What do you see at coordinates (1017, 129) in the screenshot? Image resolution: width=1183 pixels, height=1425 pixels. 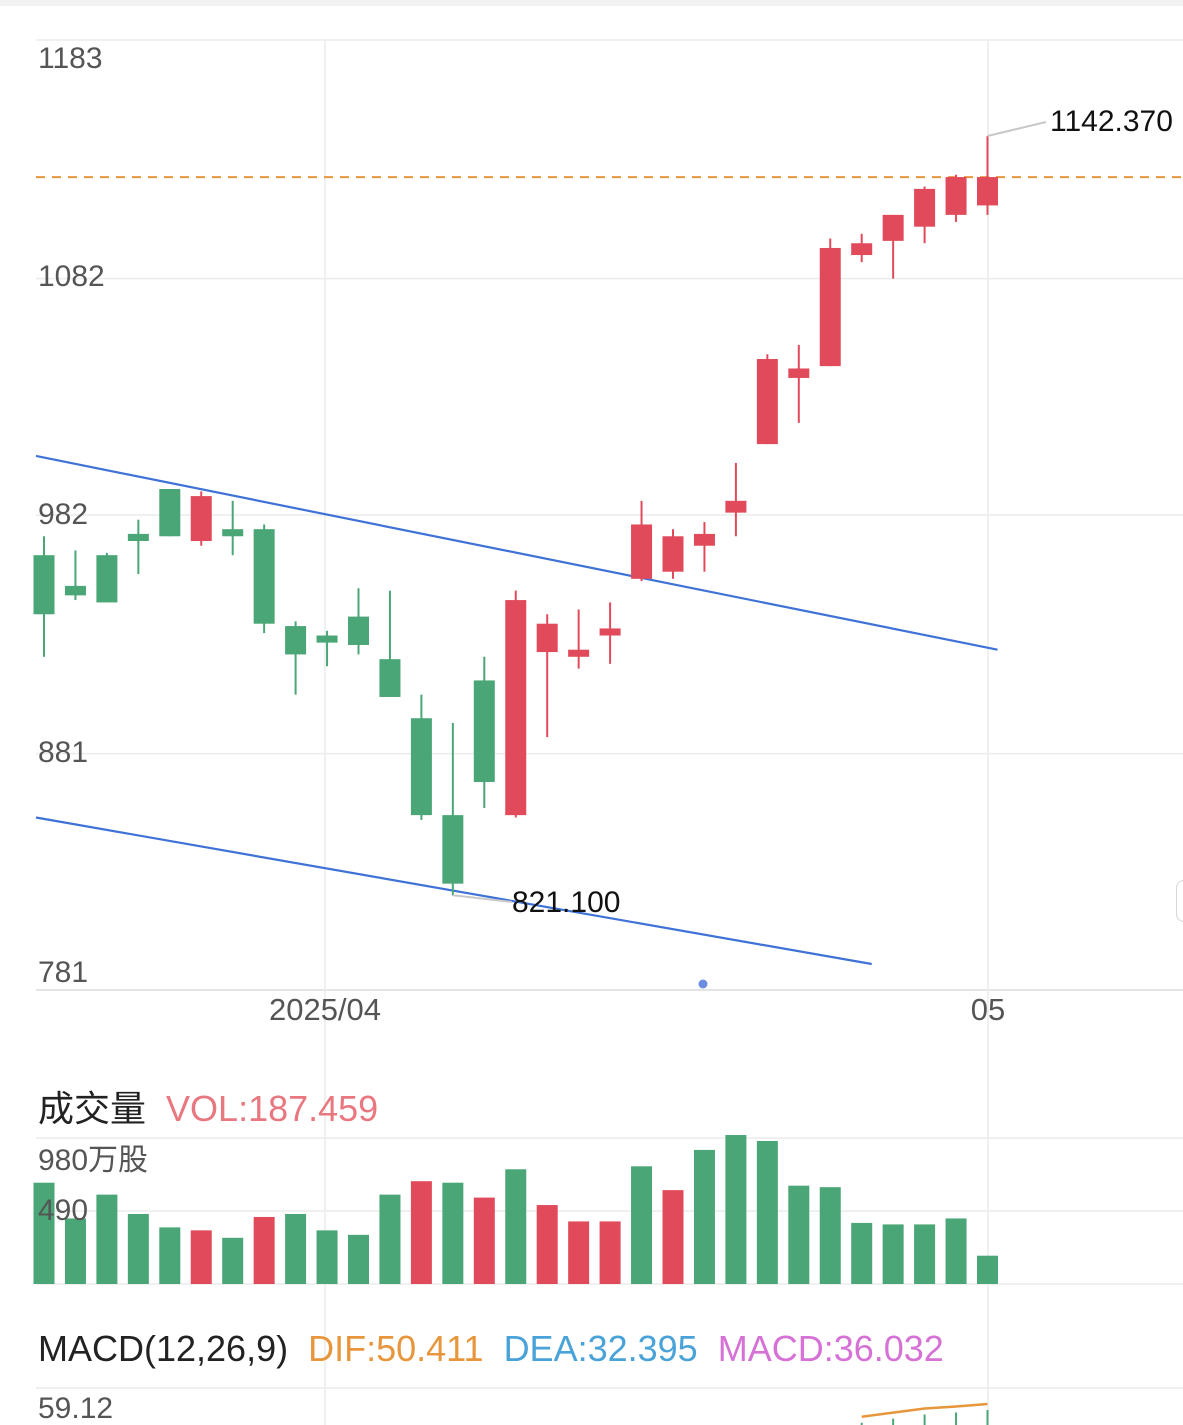 I see `high-callout-line` at bounding box center [1017, 129].